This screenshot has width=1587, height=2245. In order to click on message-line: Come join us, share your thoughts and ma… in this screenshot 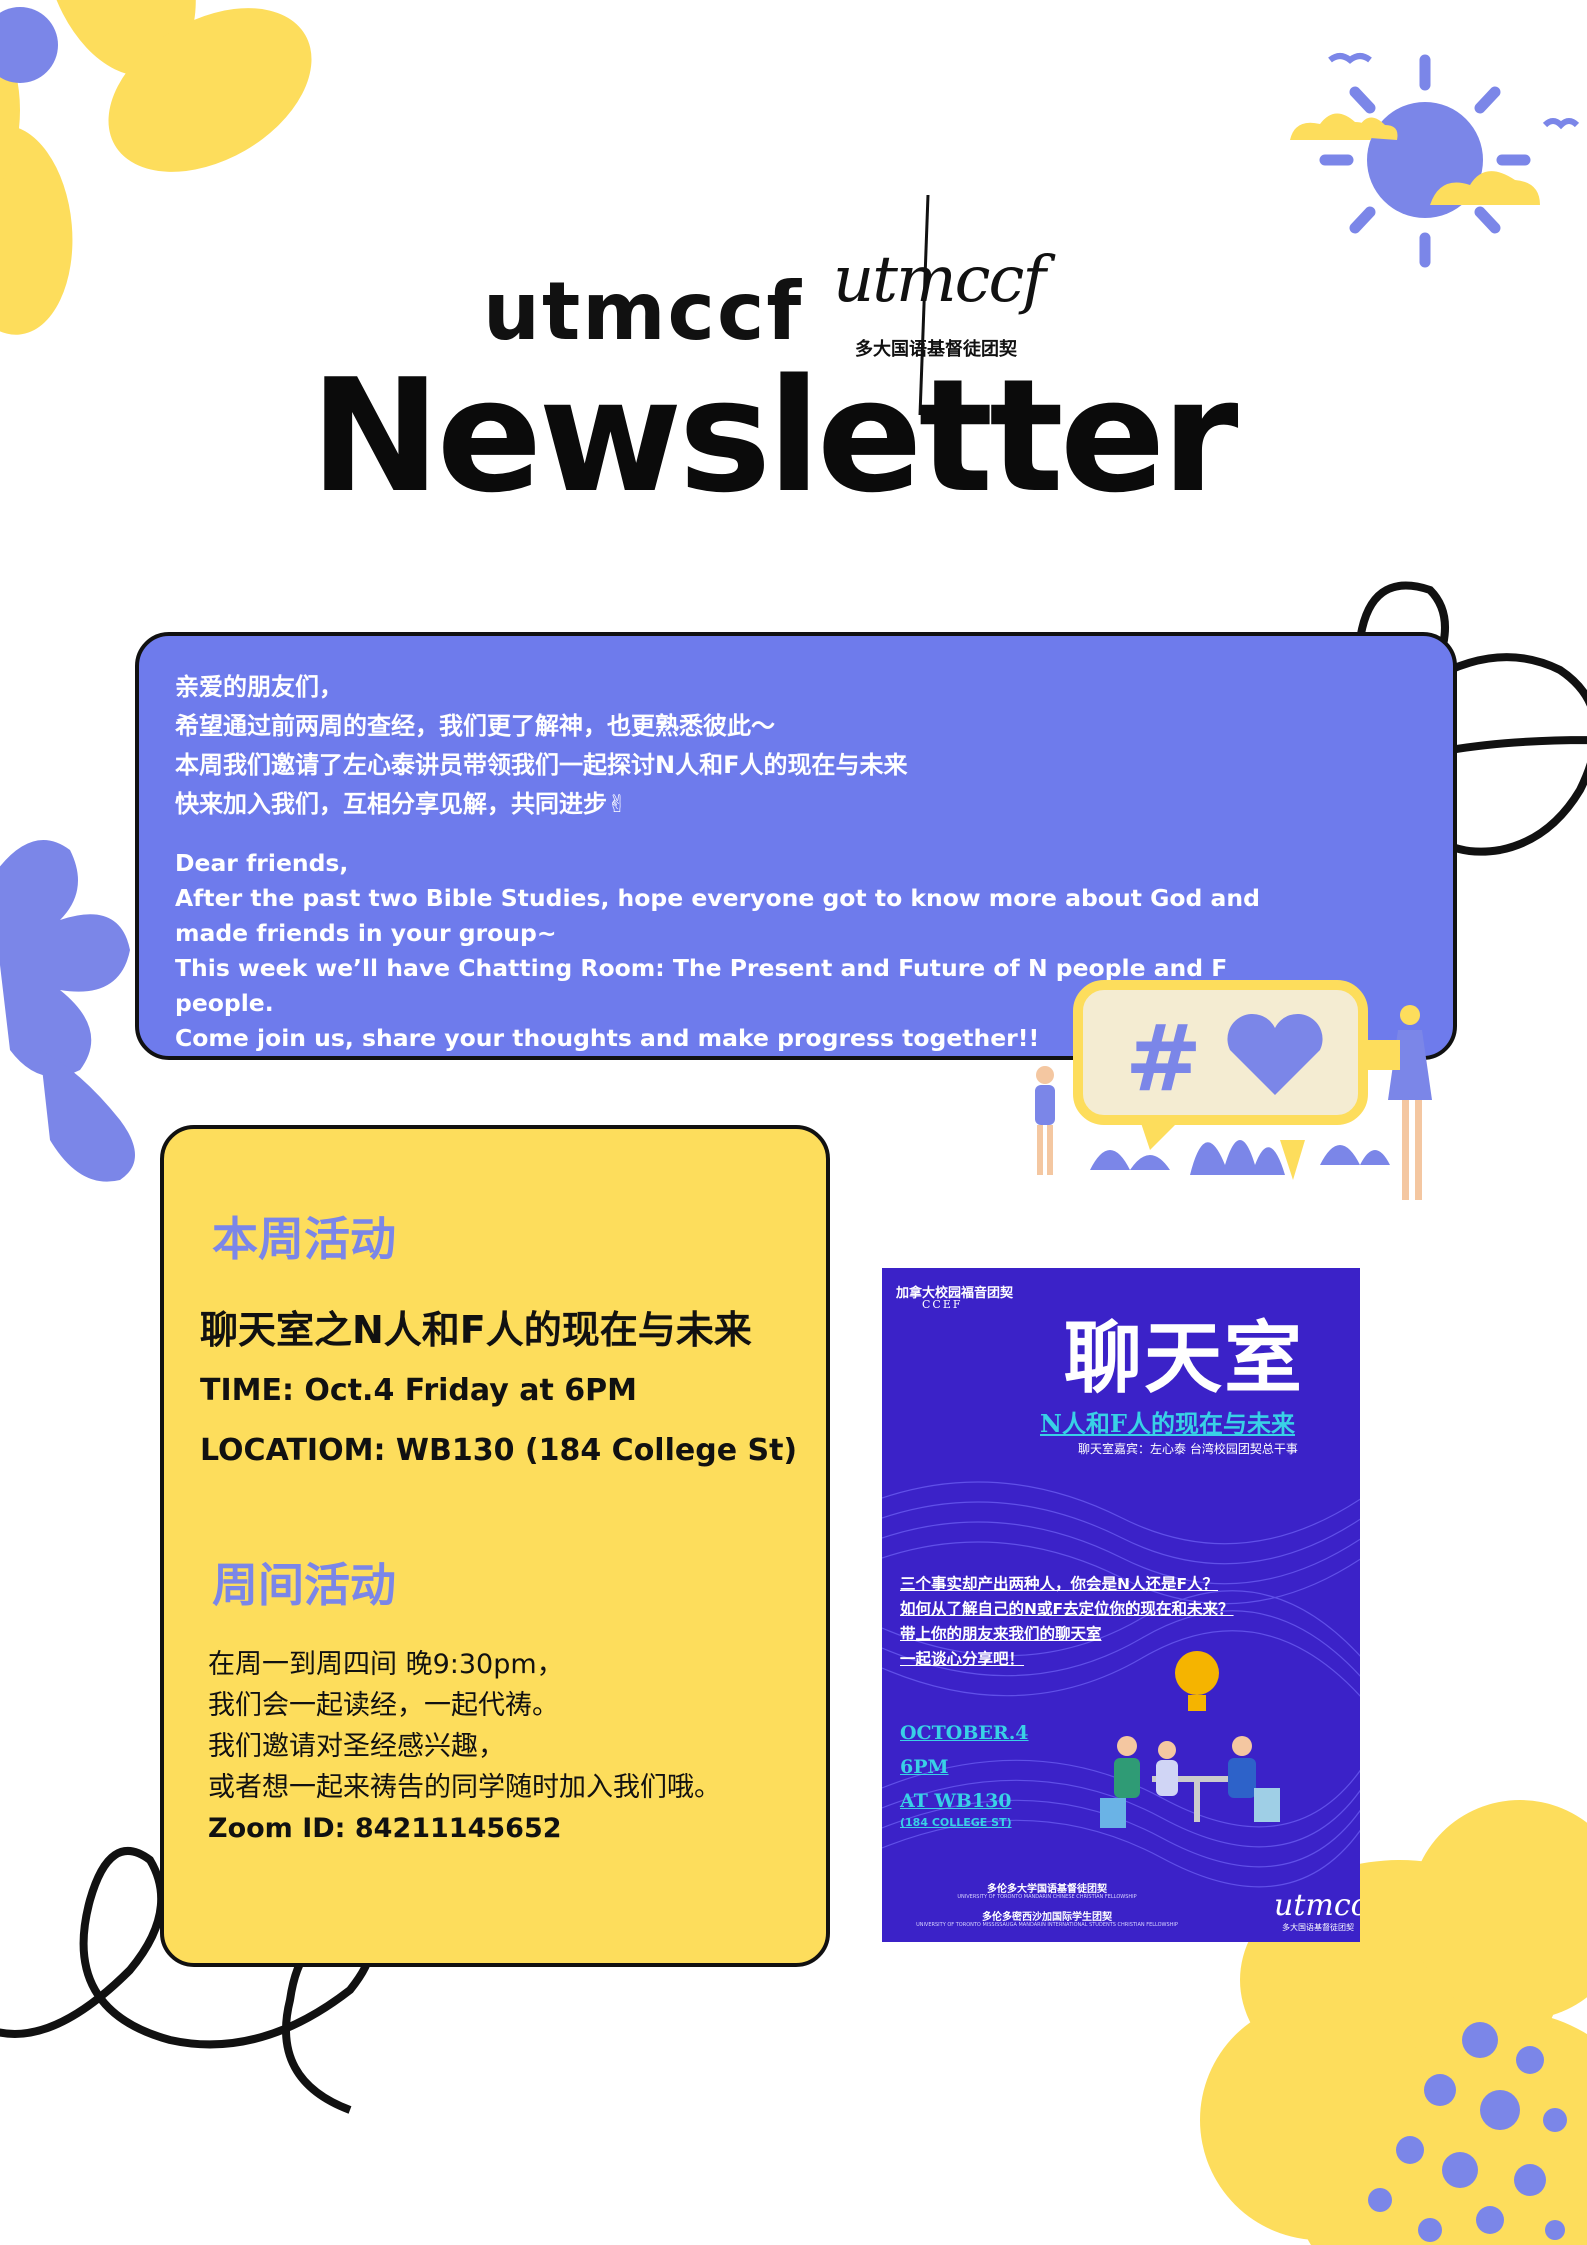, I will do `click(607, 1038)`.